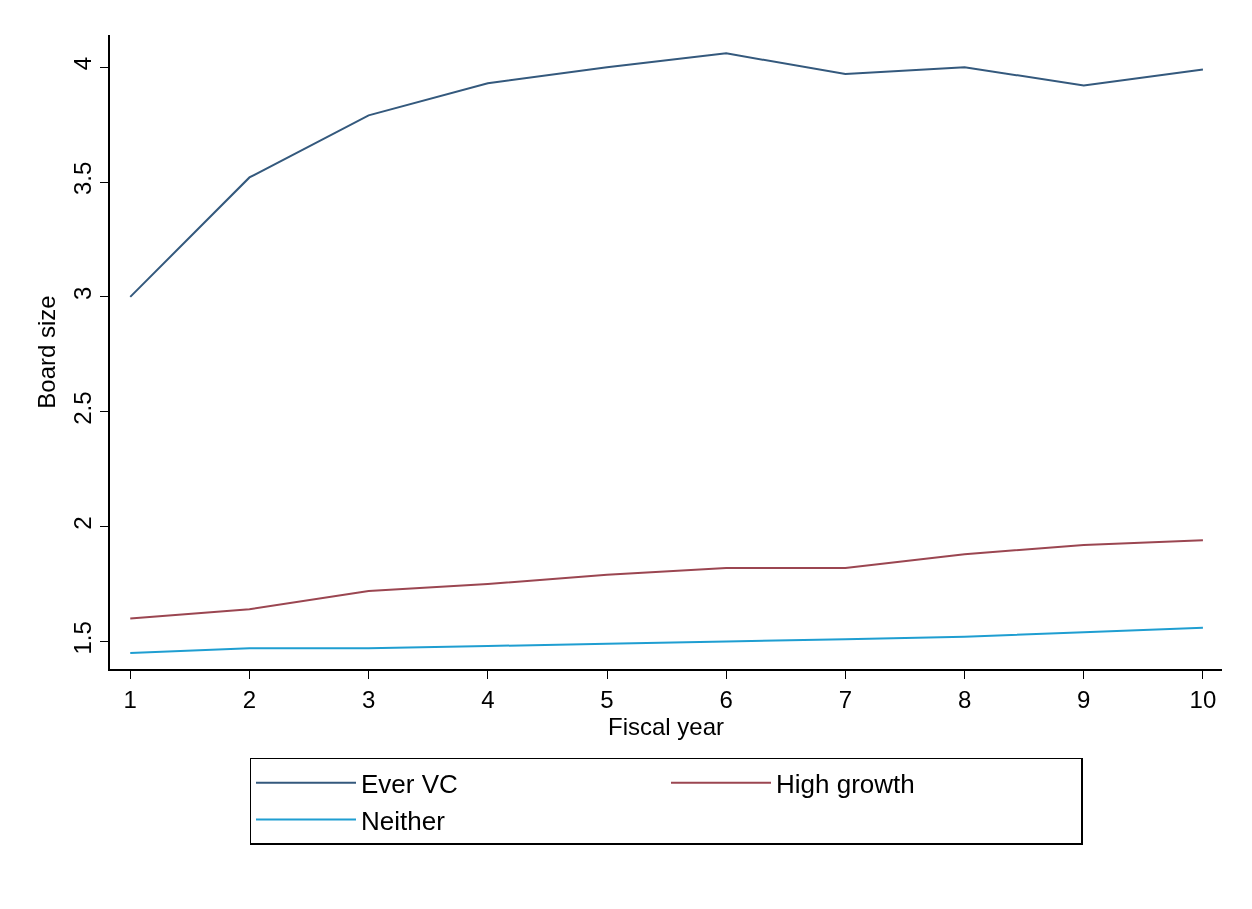 This screenshot has height=909, width=1252. I want to click on x-tick-label: 7, so click(845, 699).